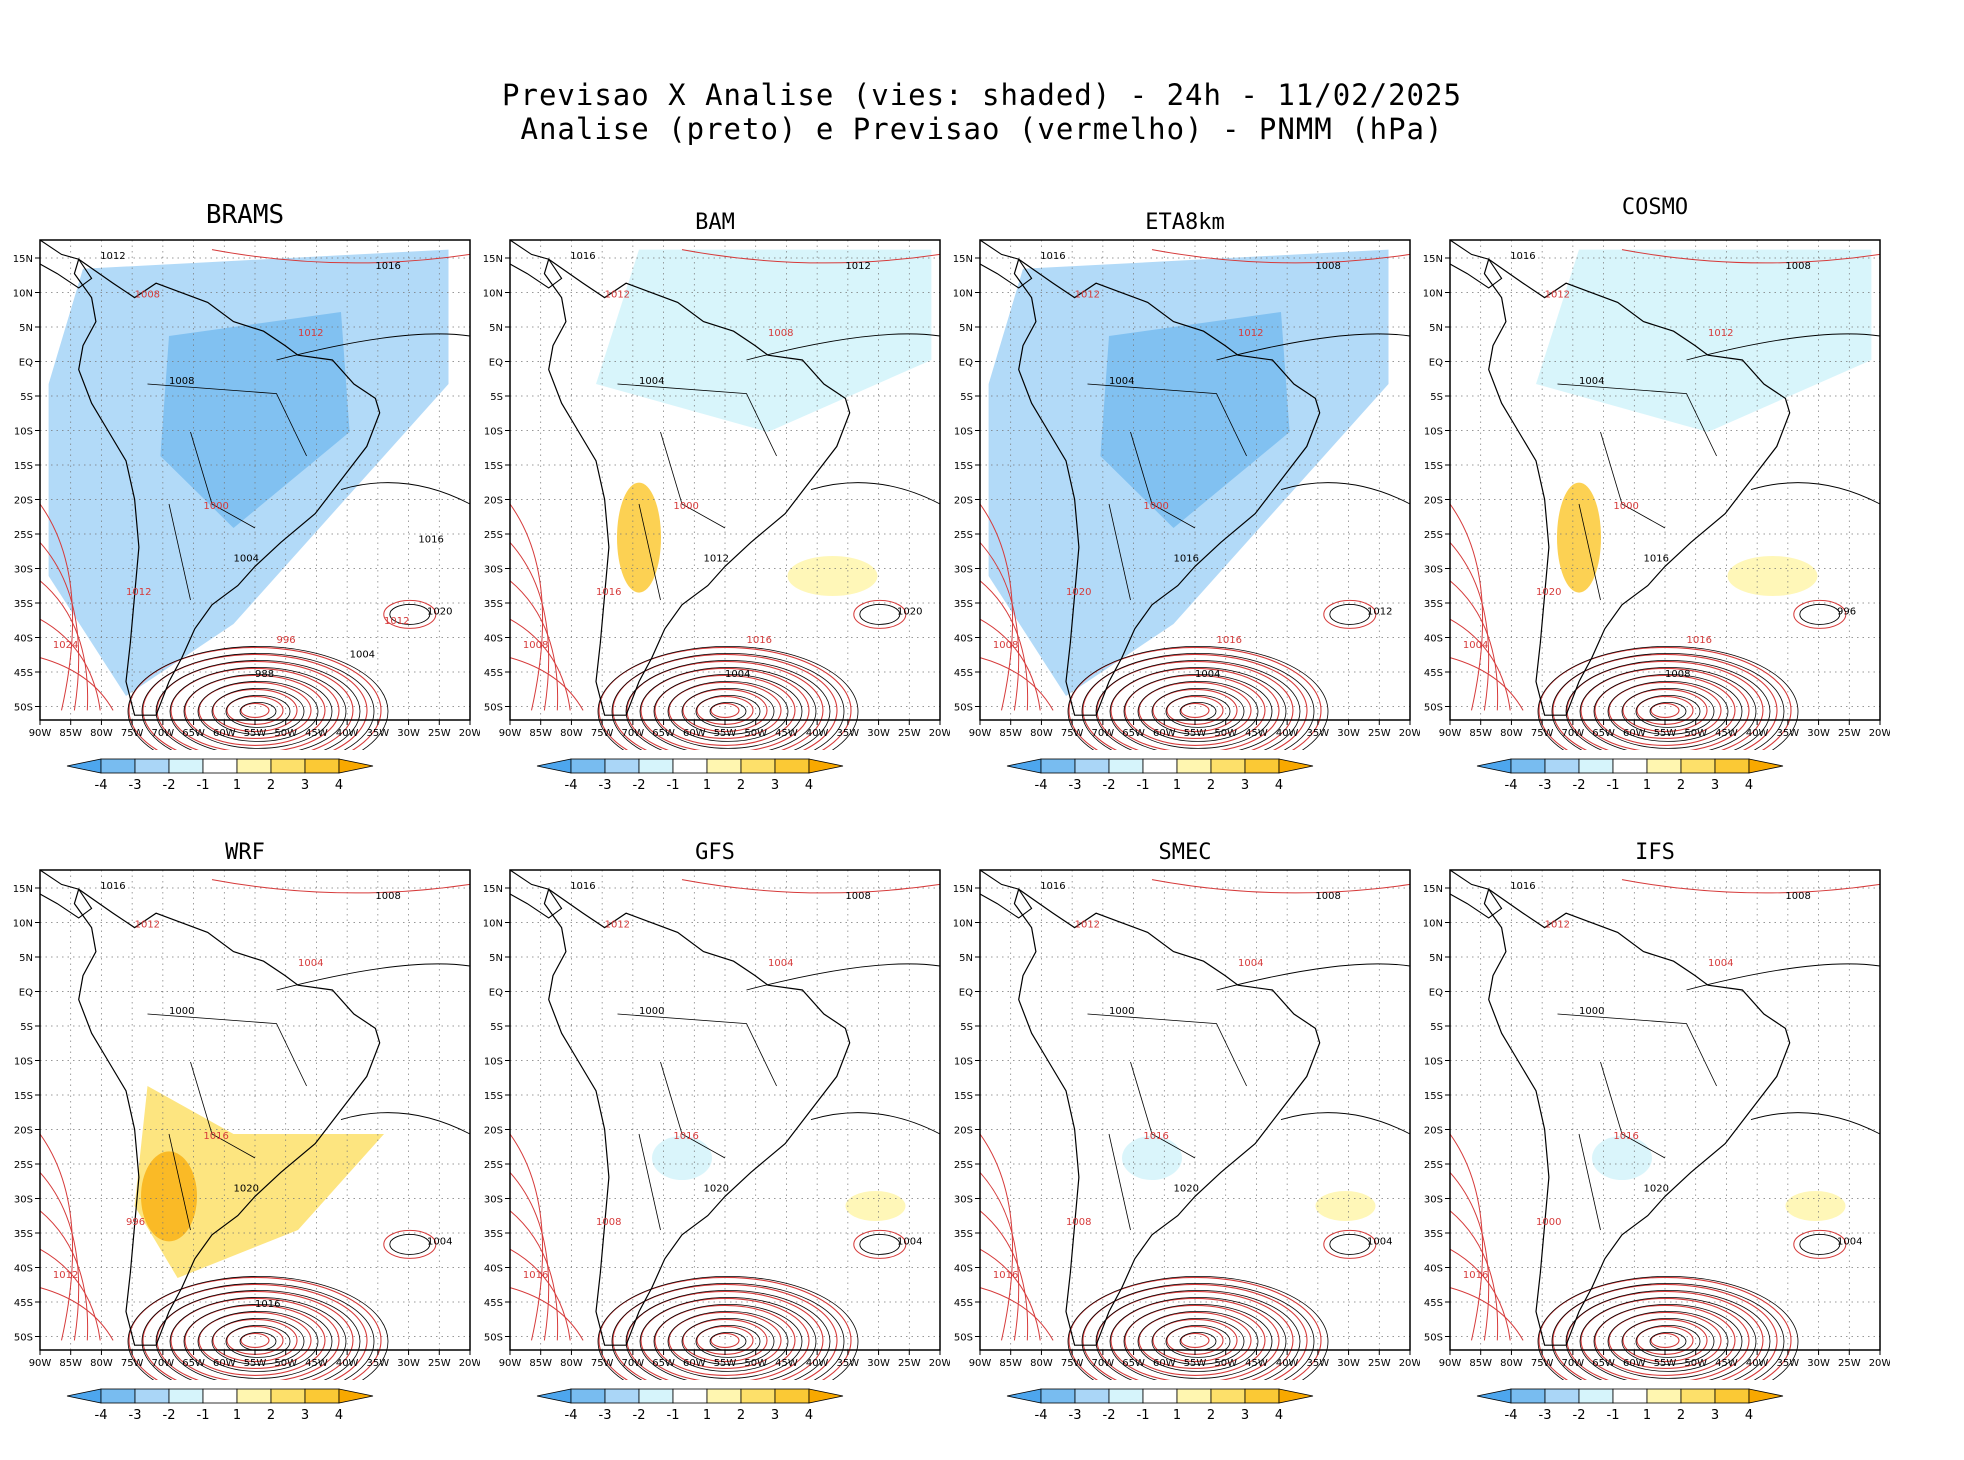  I want to click on colorbar-label: -1, so click(203, 1415).